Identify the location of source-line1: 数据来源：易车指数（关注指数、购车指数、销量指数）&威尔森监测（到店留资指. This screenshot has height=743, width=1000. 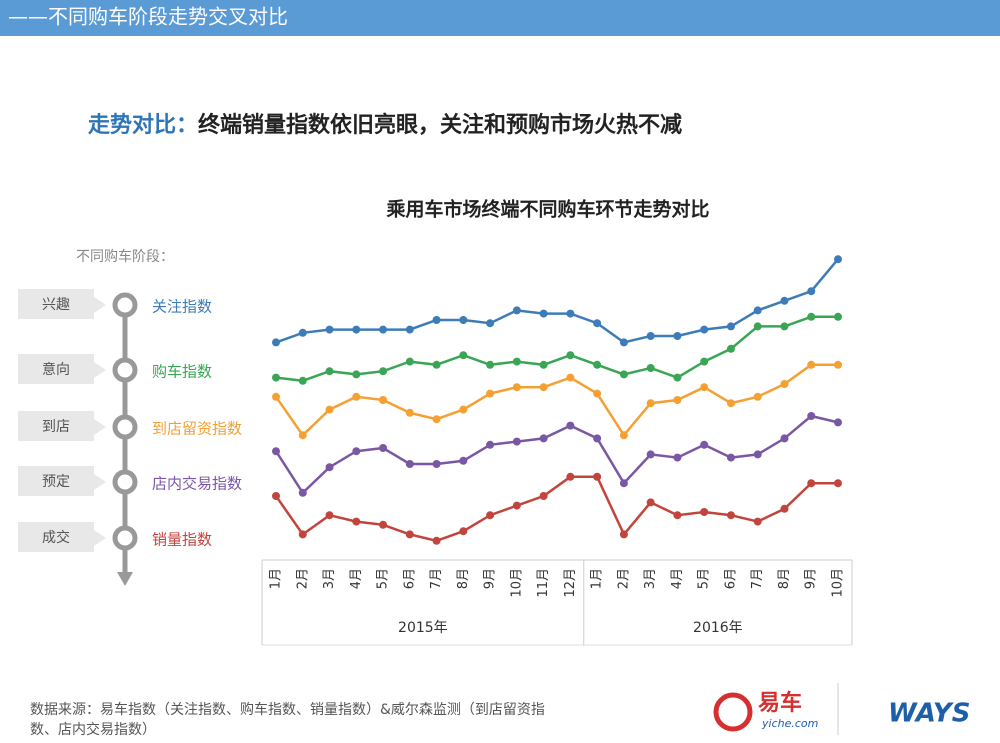
(287, 709).